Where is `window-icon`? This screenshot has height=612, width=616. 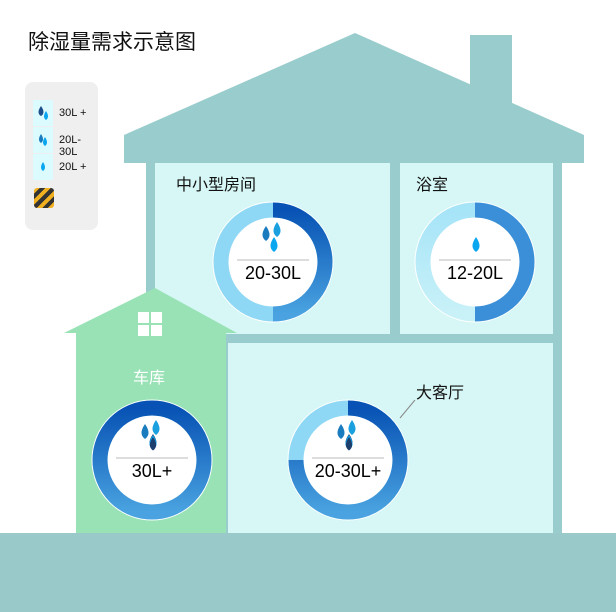
window-icon is located at coordinates (150, 324).